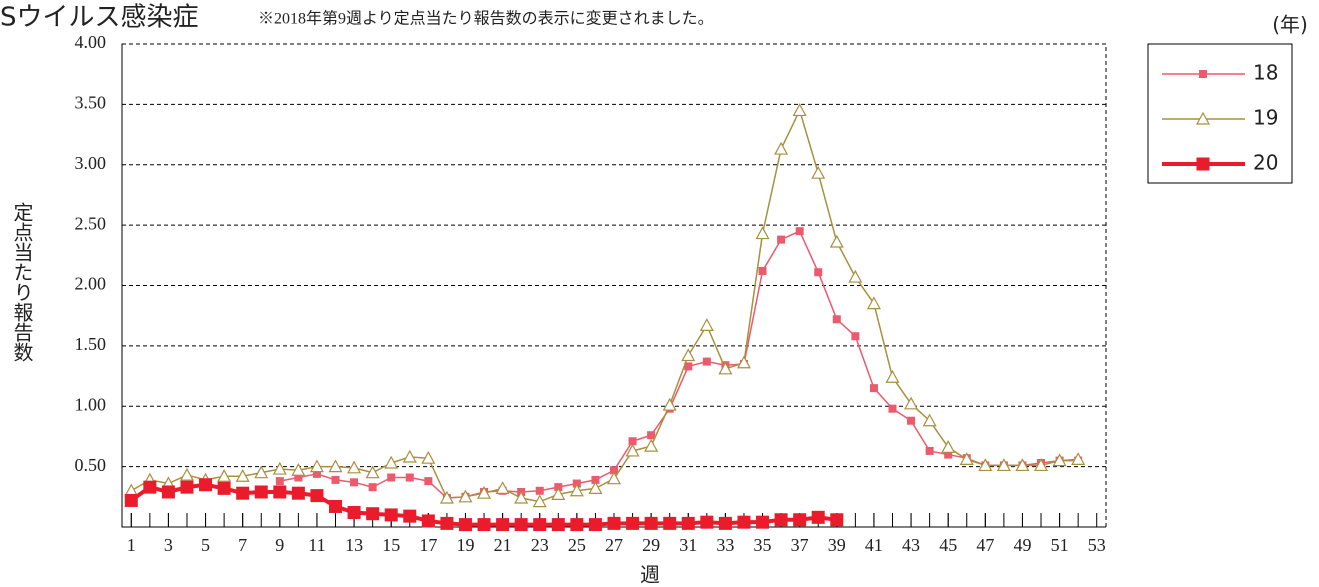 The width and height of the screenshot is (1319, 587). Describe the element at coordinates (91, 344) in the screenshot. I see `y-tick-label: 1.50` at that location.